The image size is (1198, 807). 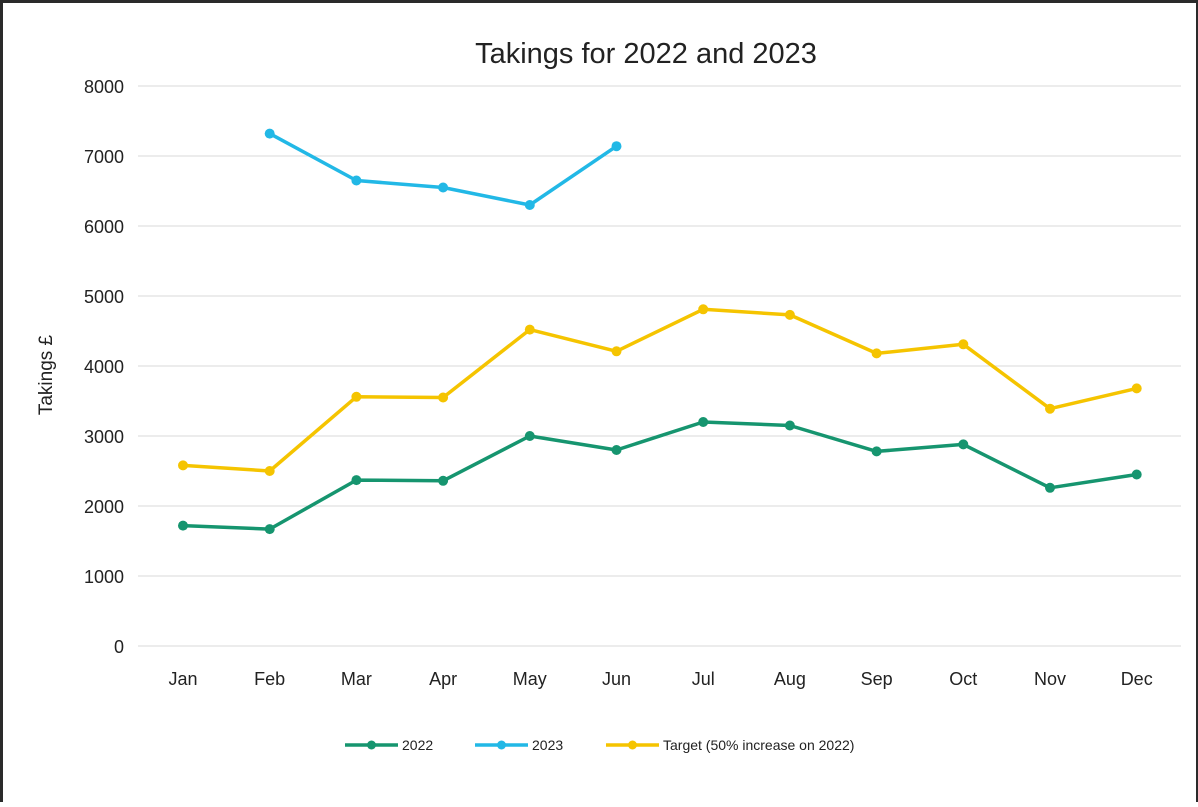 What do you see at coordinates (104, 577) in the screenshot?
I see `y-tick-label: 1000` at bounding box center [104, 577].